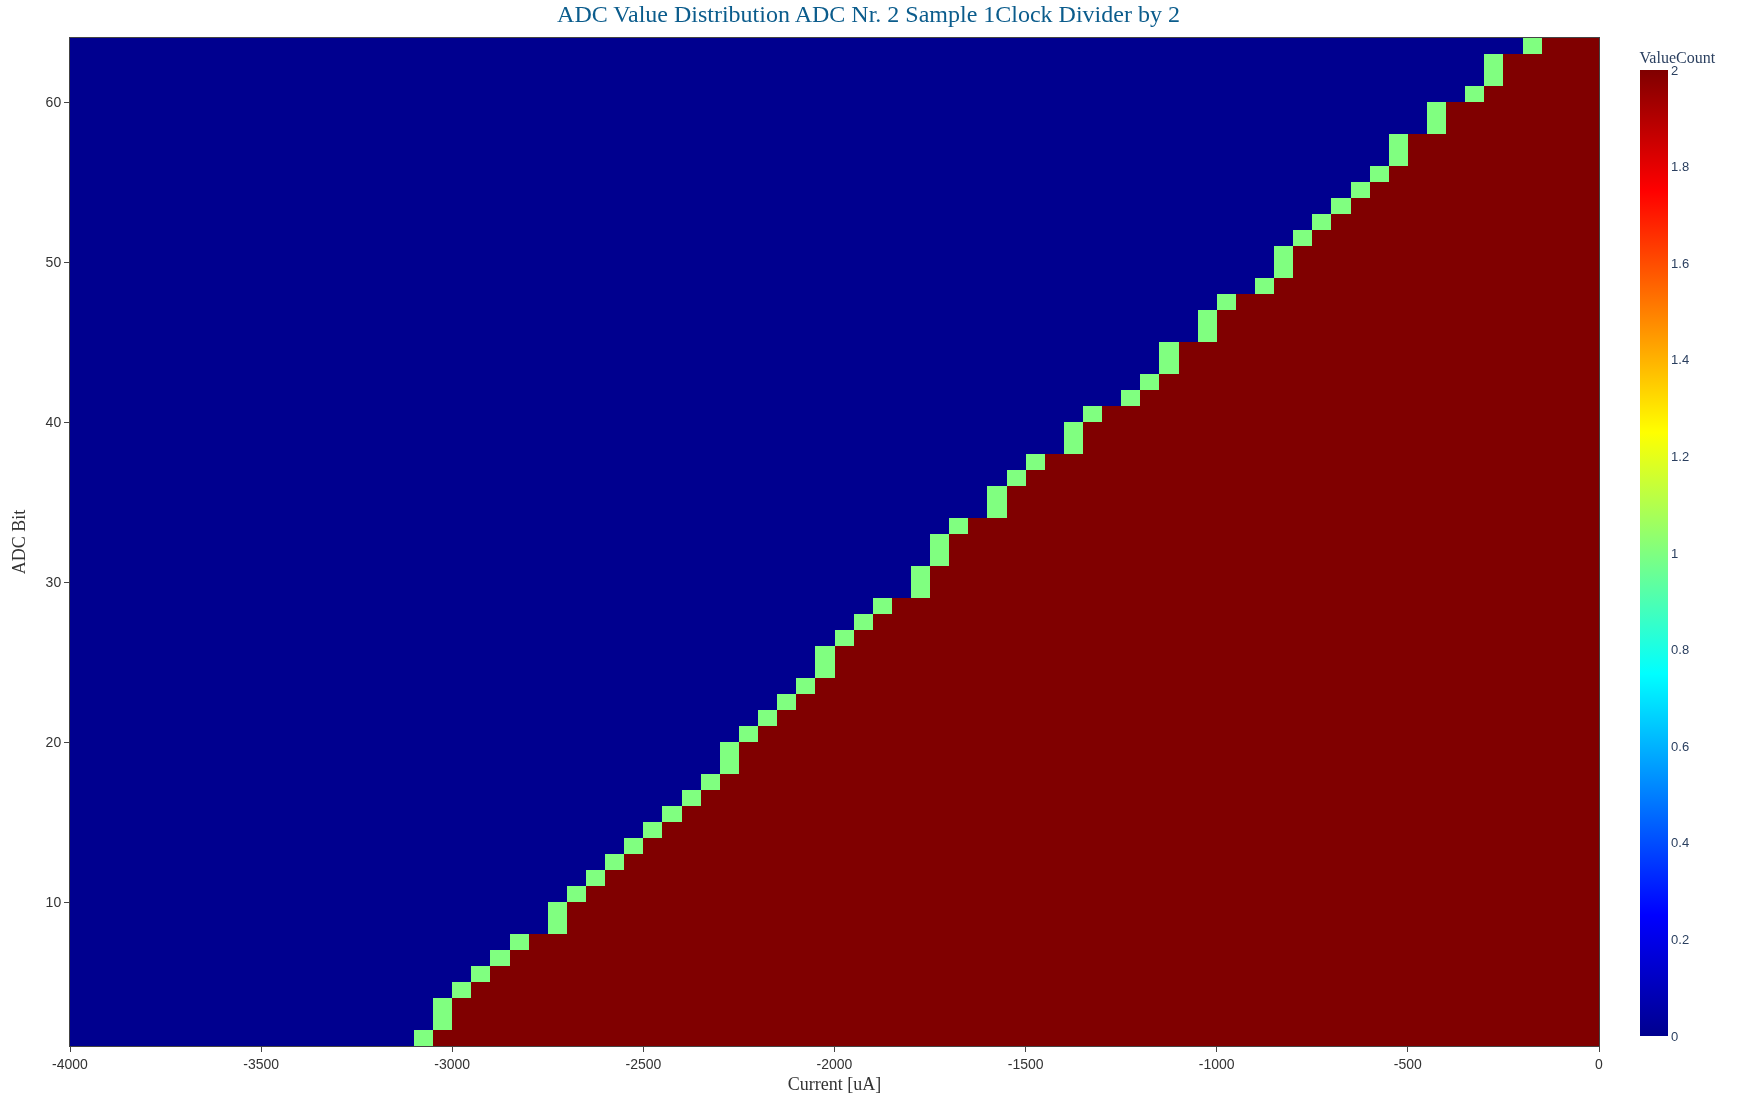 This screenshot has width=1737, height=1106. What do you see at coordinates (1680, 456) in the screenshot?
I see `color-bar-label: 1.2` at bounding box center [1680, 456].